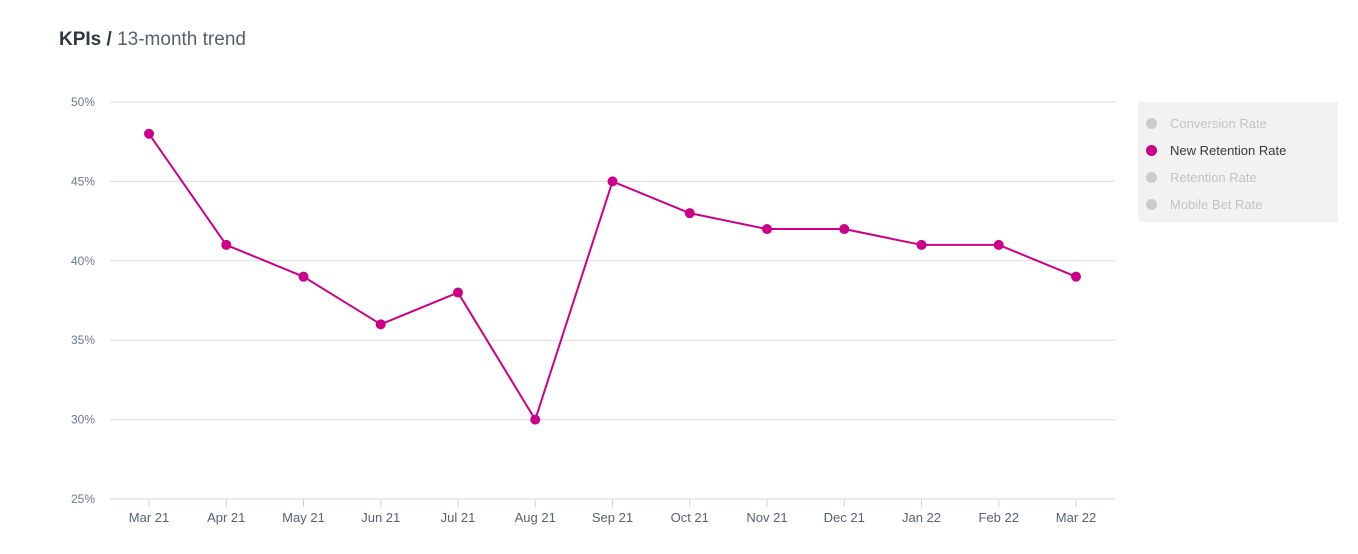  Describe the element at coordinates (85, 39) in the screenshot. I see `title-kpis: KPIs /` at that location.